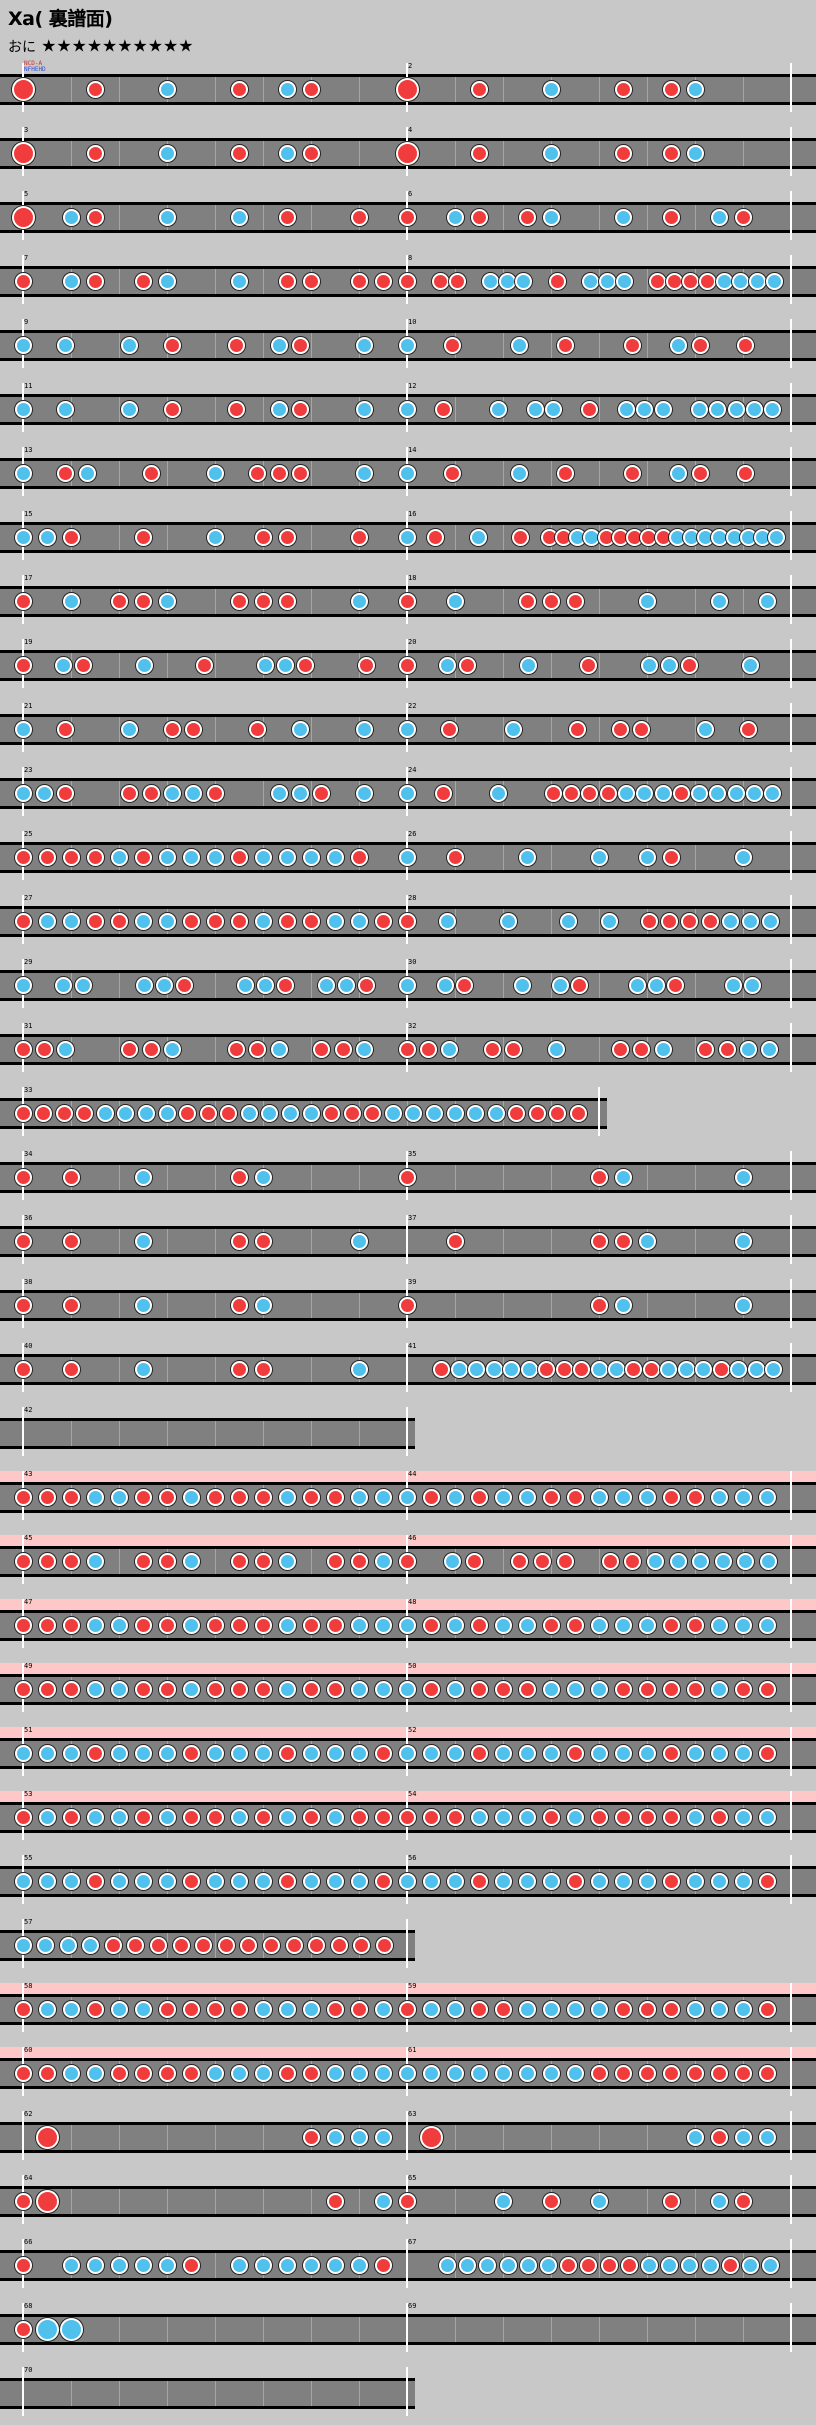 The width and height of the screenshot is (816, 2425). What do you see at coordinates (408, 343) in the screenshot?
I see `note-lane: 9 10` at bounding box center [408, 343].